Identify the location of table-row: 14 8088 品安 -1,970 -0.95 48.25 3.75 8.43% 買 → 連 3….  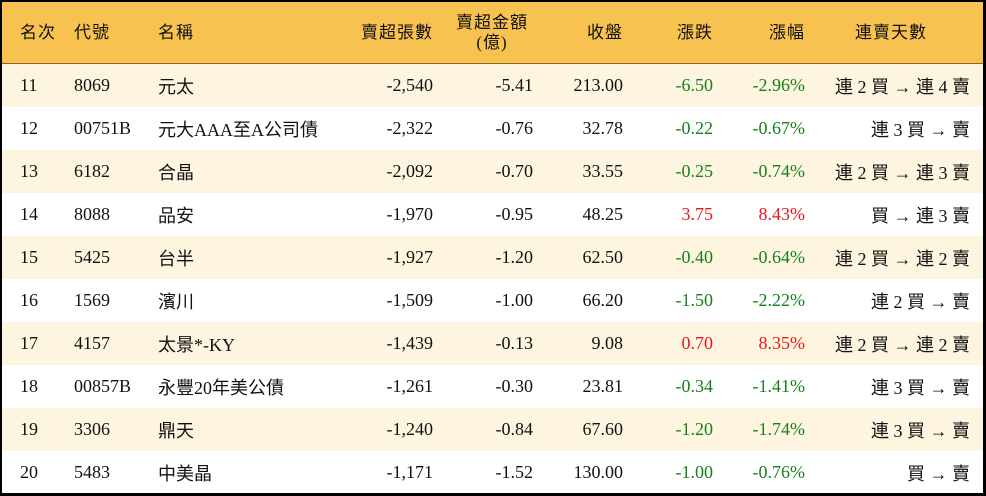
(492, 214).